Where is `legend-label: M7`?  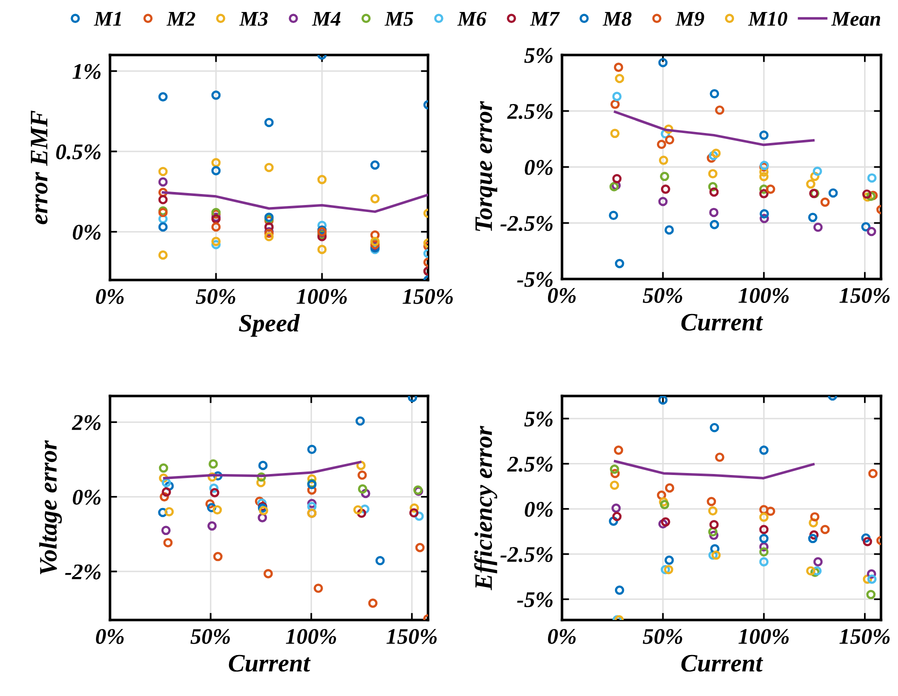 legend-label: M7 is located at coordinates (545, 19).